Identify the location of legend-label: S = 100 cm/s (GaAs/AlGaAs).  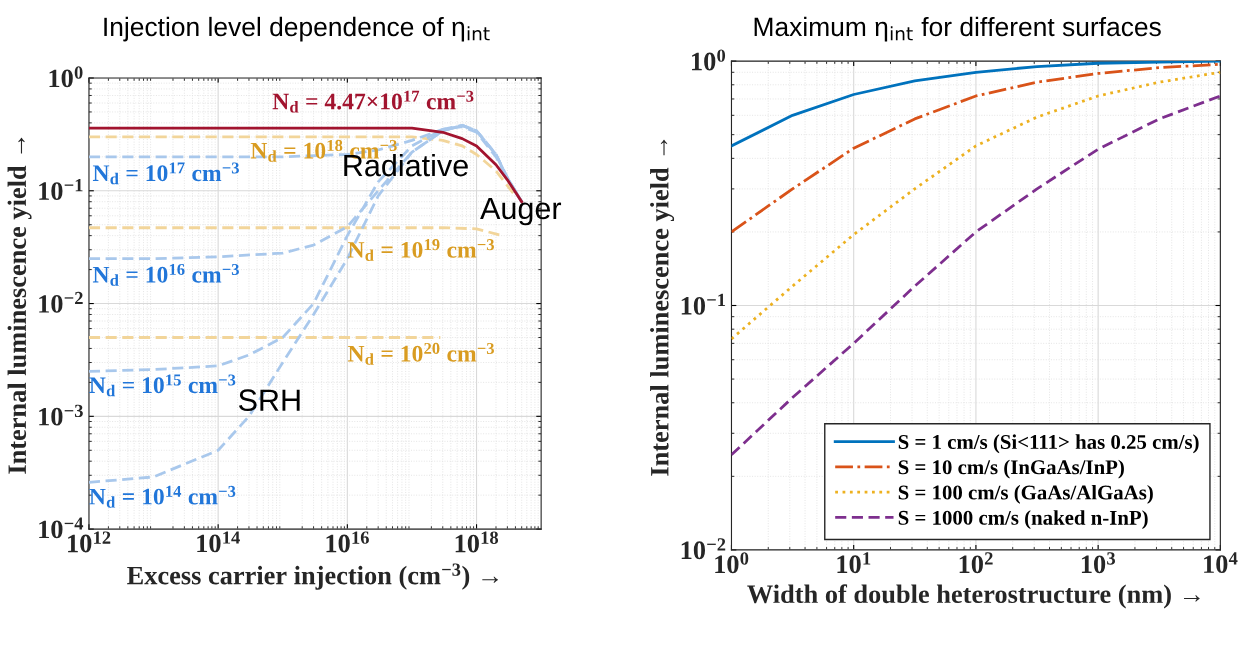
(1025, 494).